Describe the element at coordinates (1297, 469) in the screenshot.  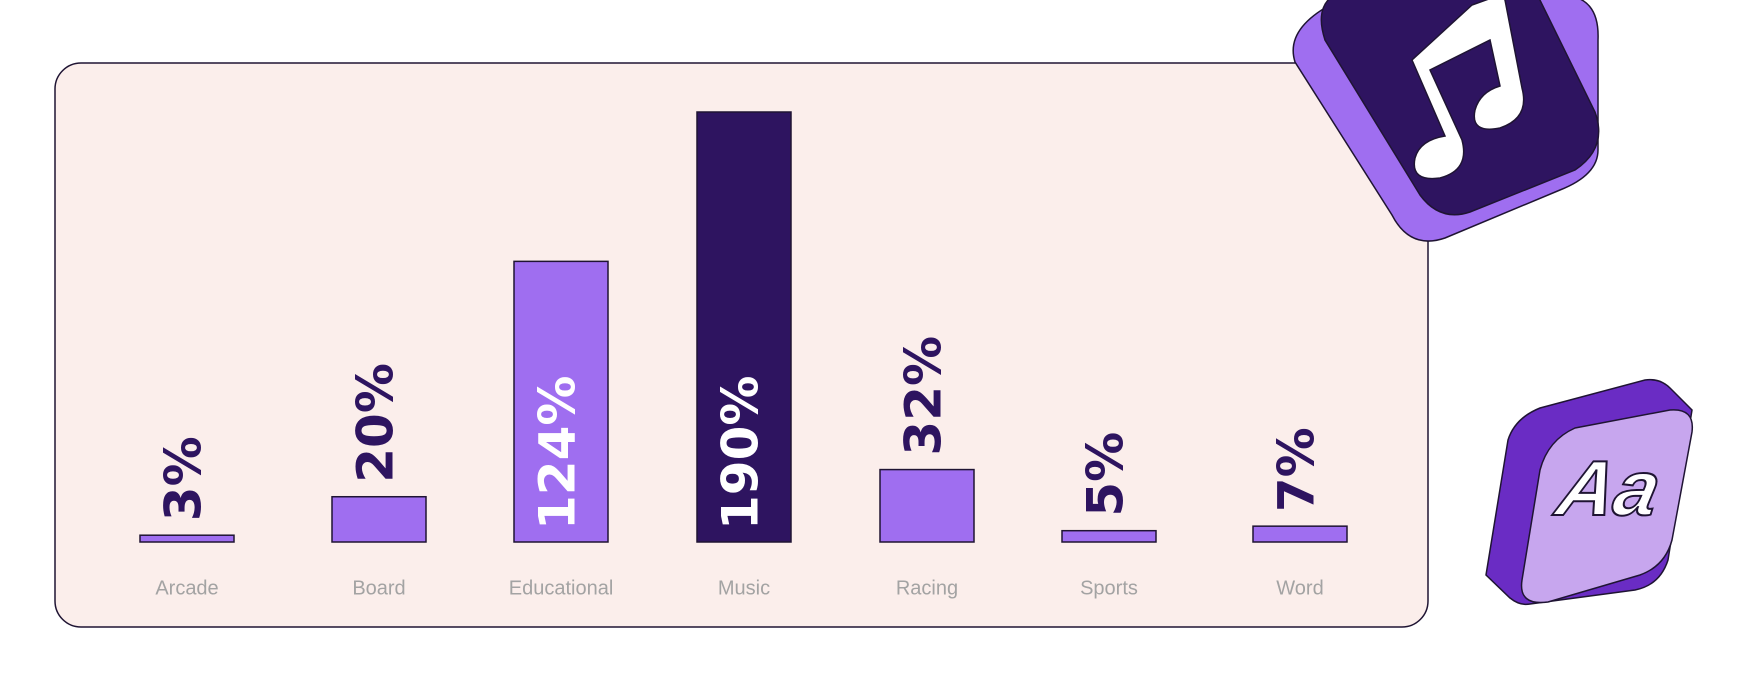
I see `value-label: 7%` at that location.